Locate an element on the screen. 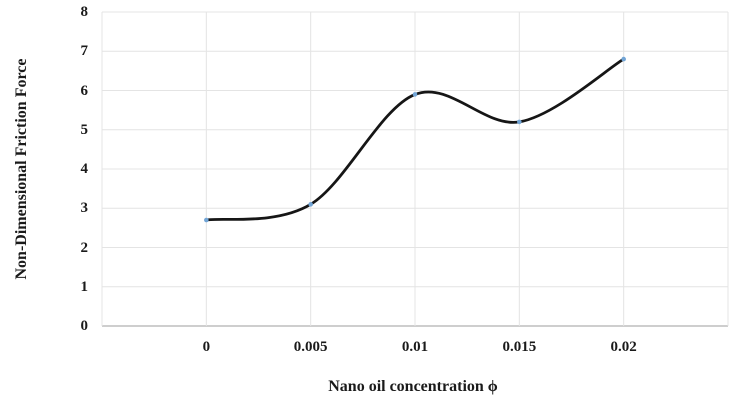 This screenshot has height=415, width=736. y-tick-label: 3 is located at coordinates (84, 208).